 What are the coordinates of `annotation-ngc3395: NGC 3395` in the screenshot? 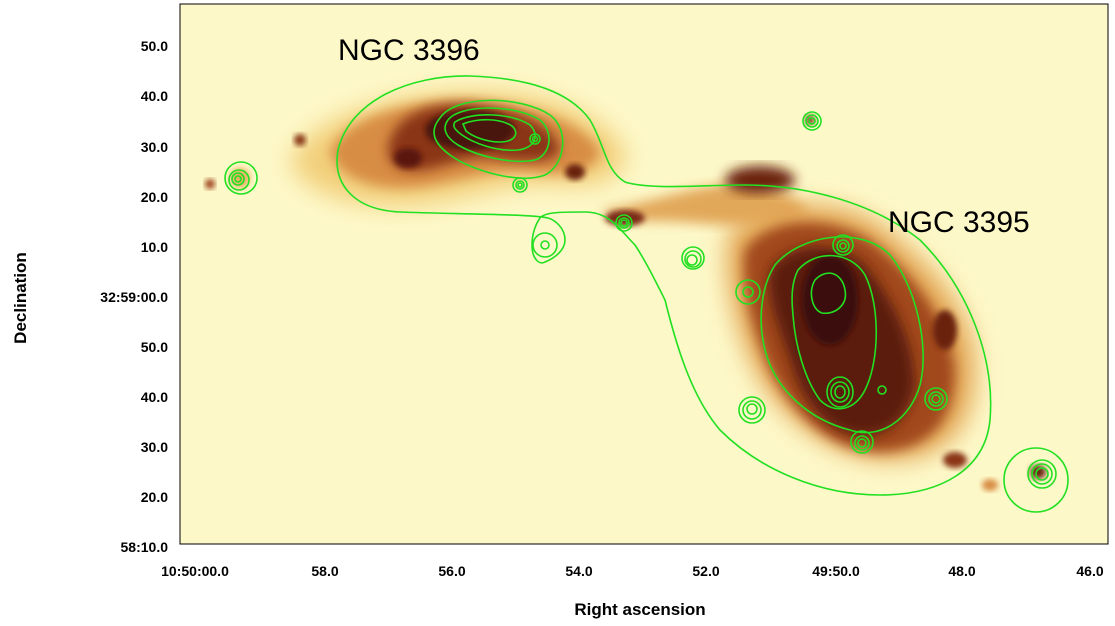 It's located at (959, 222).